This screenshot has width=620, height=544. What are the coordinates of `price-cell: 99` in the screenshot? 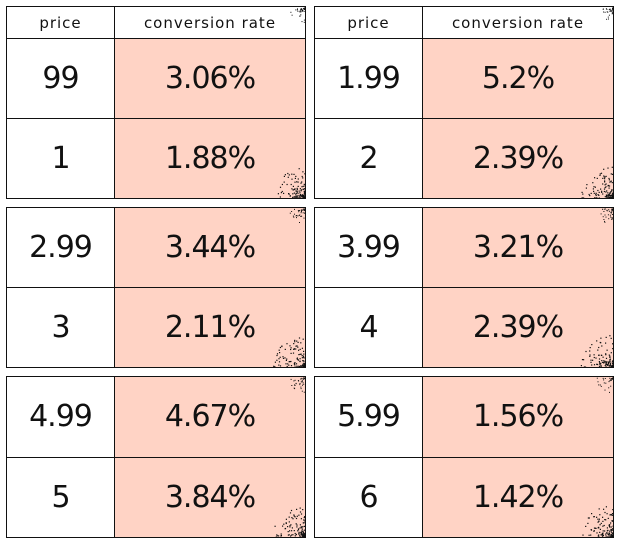 It's located at (61, 78).